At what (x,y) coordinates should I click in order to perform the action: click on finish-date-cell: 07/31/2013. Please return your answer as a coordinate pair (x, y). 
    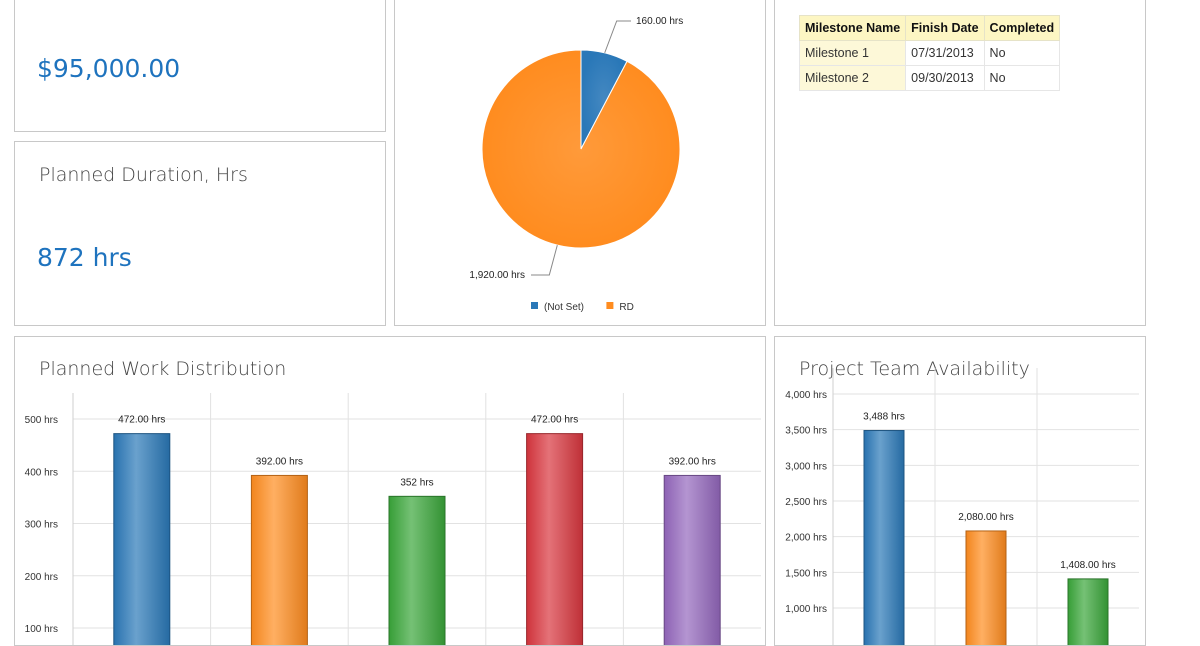
    Looking at the image, I should click on (945, 53).